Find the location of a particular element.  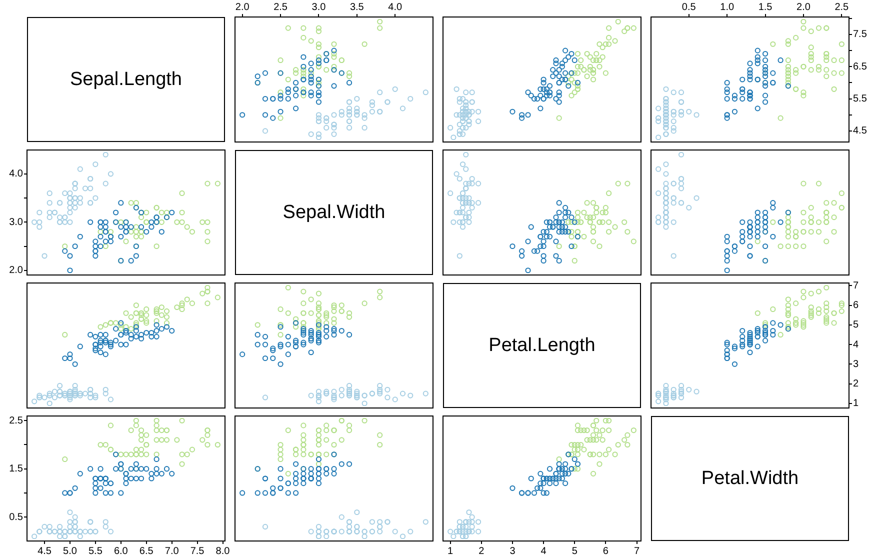

y-tick-label: 4 is located at coordinates (856, 344).